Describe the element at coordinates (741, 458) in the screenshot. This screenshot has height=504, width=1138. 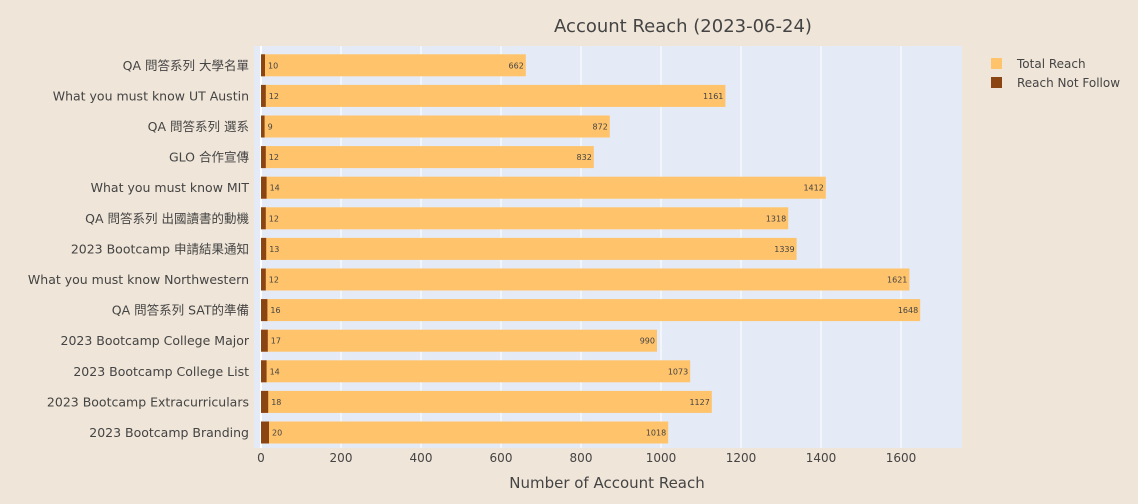
I see `x-tick-label: 1200` at that location.